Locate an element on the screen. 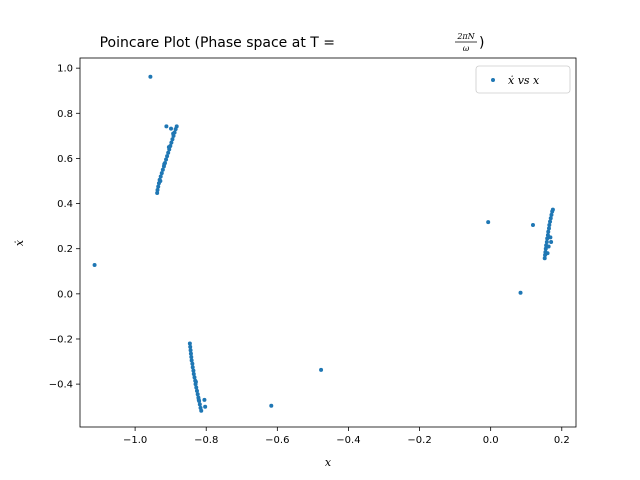 The height and width of the screenshot is (480, 640). x-axis-label: x is located at coordinates (328, 462).